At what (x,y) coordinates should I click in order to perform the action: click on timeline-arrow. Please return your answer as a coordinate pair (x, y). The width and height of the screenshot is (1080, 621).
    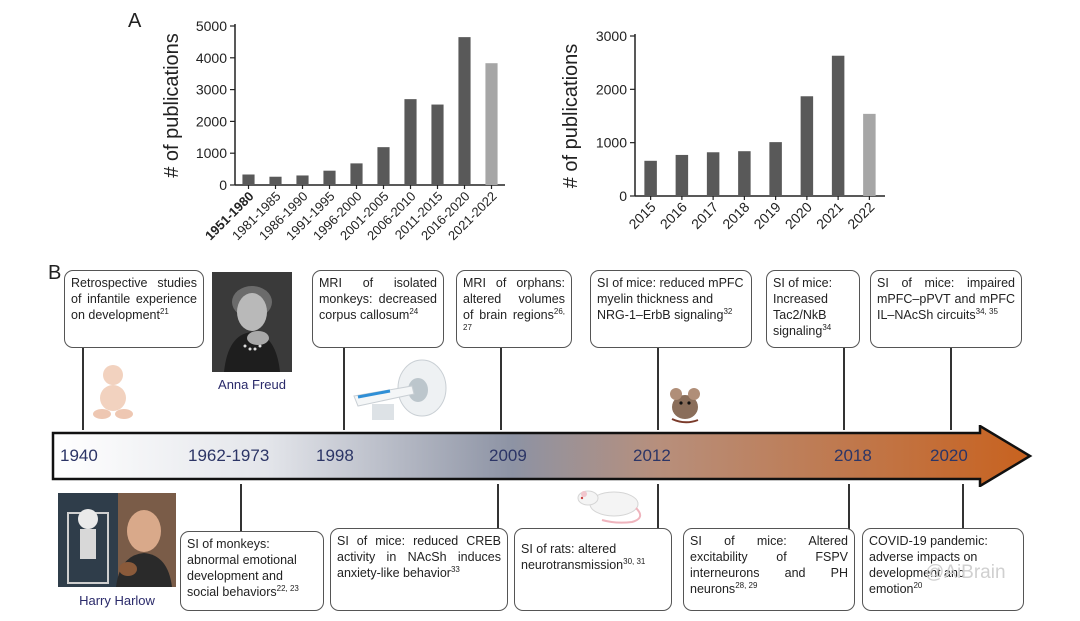
    Looking at the image, I should click on (542, 456).